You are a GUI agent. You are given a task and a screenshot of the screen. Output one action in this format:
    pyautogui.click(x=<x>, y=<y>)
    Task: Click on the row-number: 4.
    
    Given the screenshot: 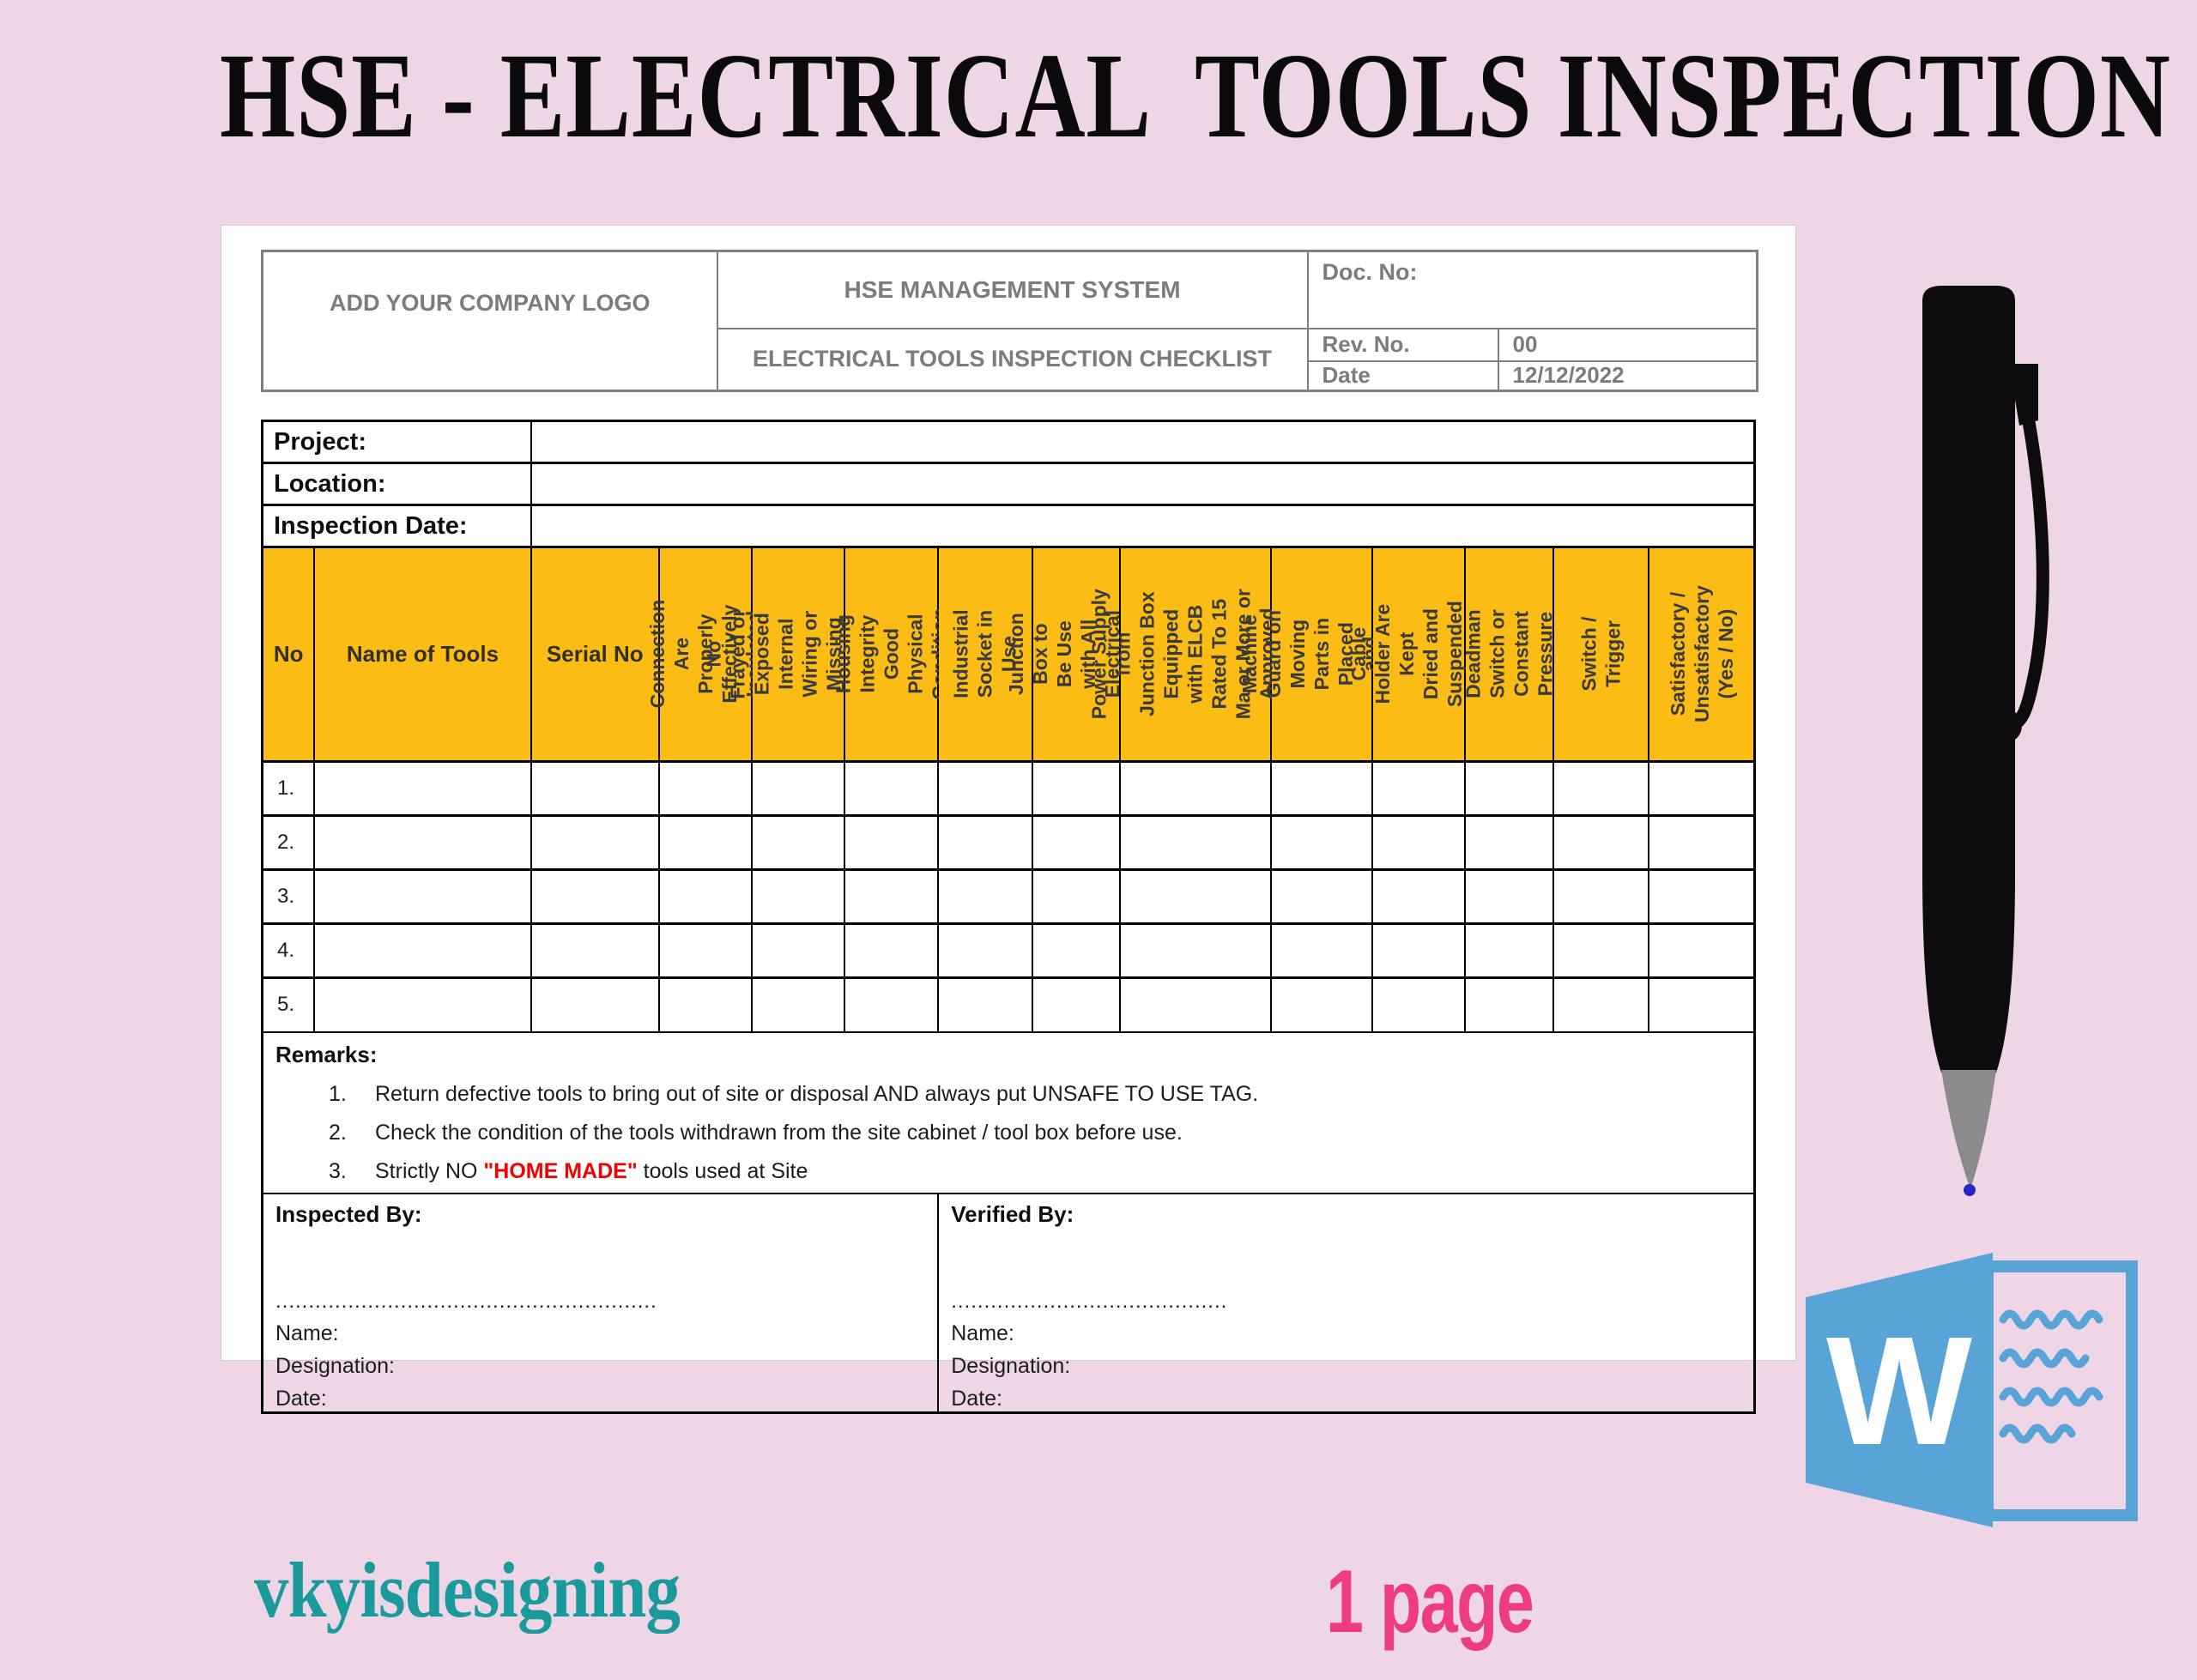 What is the action you would take?
    pyautogui.click(x=288, y=951)
    